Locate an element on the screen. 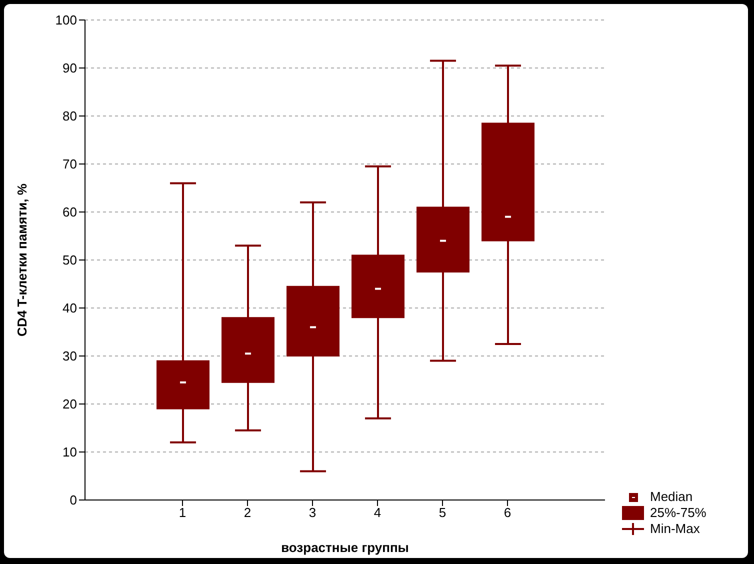 The image size is (754, 564). text: Median is located at coordinates (671, 497).